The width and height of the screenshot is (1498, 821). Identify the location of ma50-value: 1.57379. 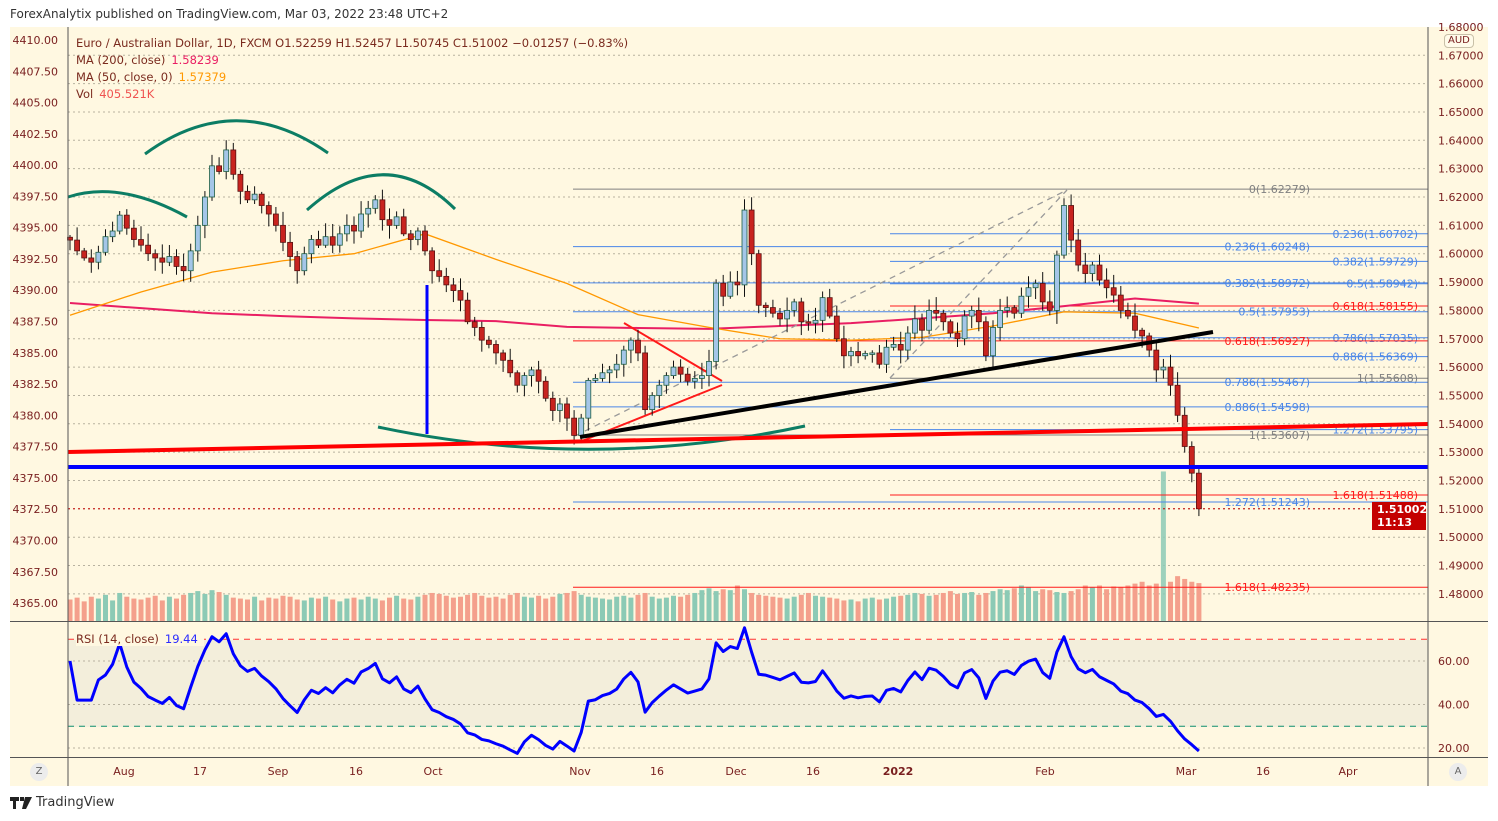
(202, 77).